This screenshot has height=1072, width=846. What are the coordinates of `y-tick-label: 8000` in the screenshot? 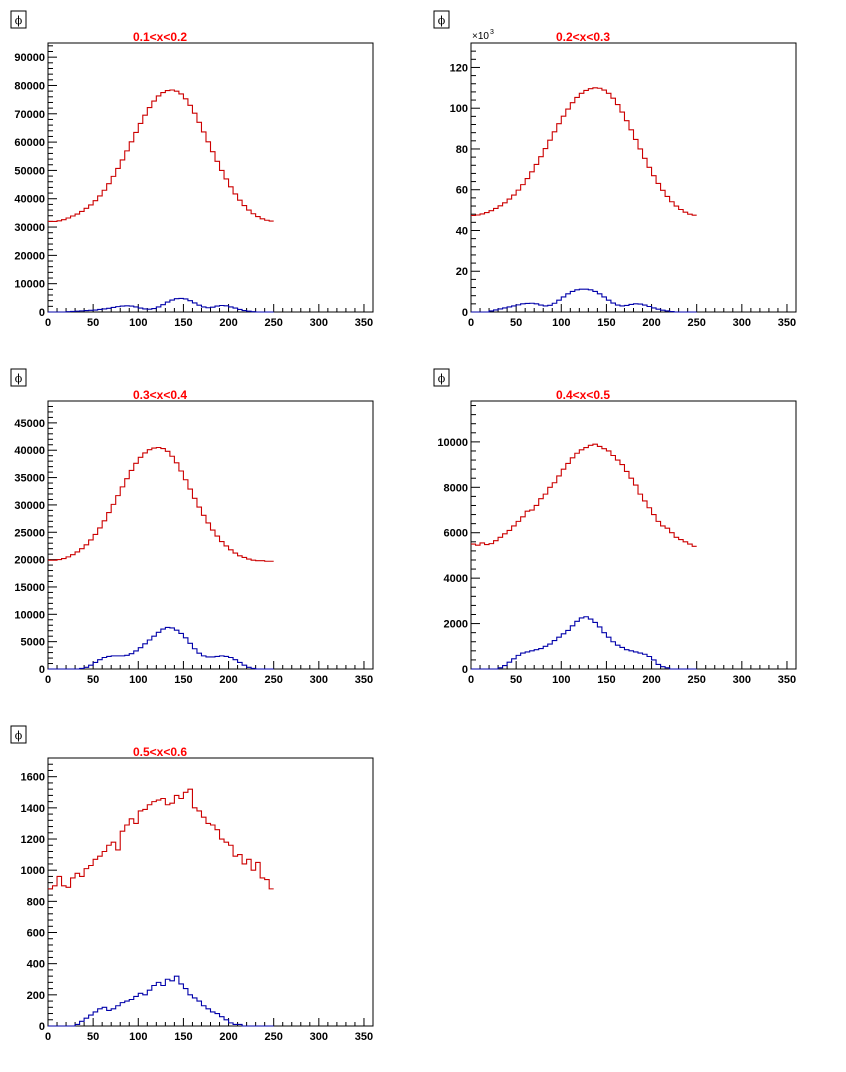 It's located at (456, 488).